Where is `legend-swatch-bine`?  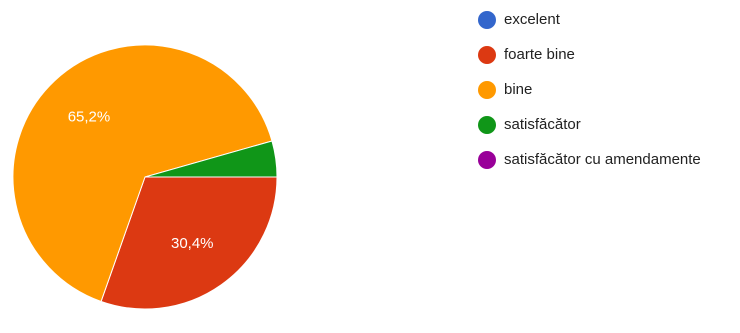 legend-swatch-bine is located at coordinates (487, 89).